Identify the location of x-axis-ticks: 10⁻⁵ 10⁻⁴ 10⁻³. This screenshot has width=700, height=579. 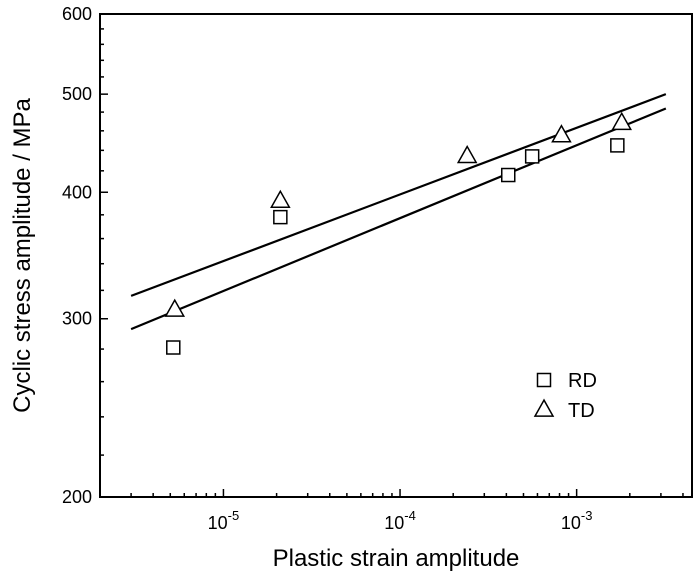
(391, 511).